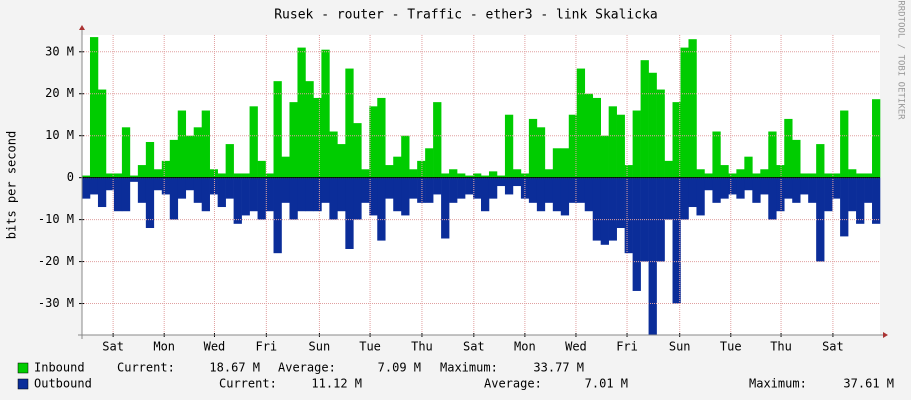 This screenshot has height=400, width=911. I want to click on x-tick-label: Mon, so click(525, 347).